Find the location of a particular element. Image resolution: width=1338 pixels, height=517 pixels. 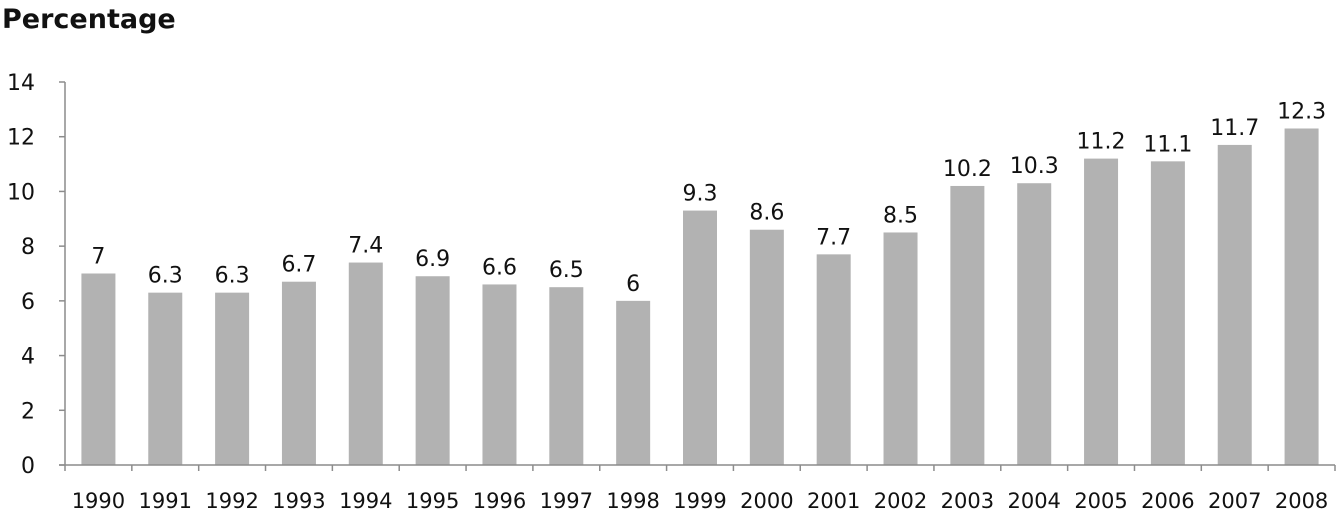

y-tick-label: 0 is located at coordinates (28, 466).